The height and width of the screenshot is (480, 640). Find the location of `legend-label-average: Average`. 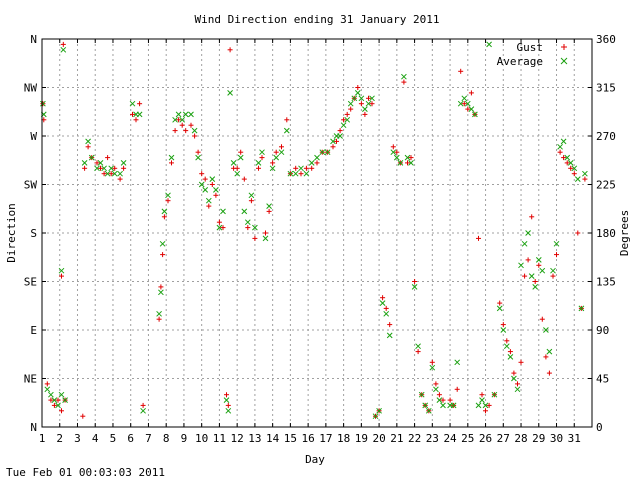

legend-label-average: Average is located at coordinates (520, 61).